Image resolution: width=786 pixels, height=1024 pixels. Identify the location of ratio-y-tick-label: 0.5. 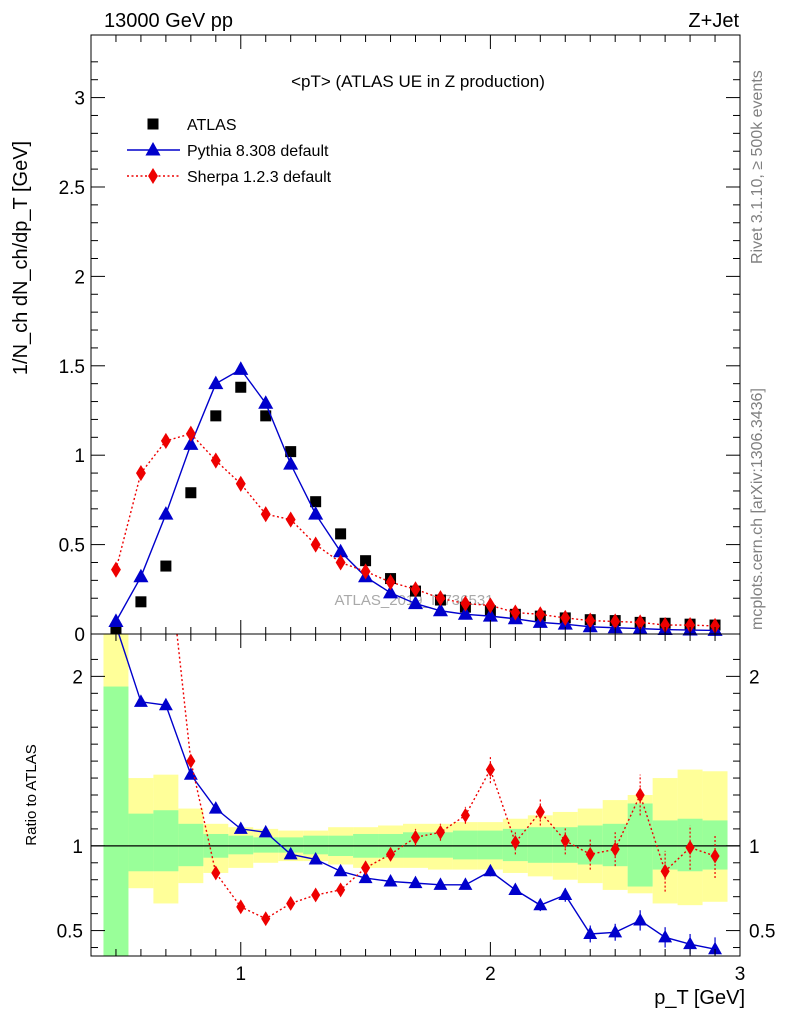
(70, 932).